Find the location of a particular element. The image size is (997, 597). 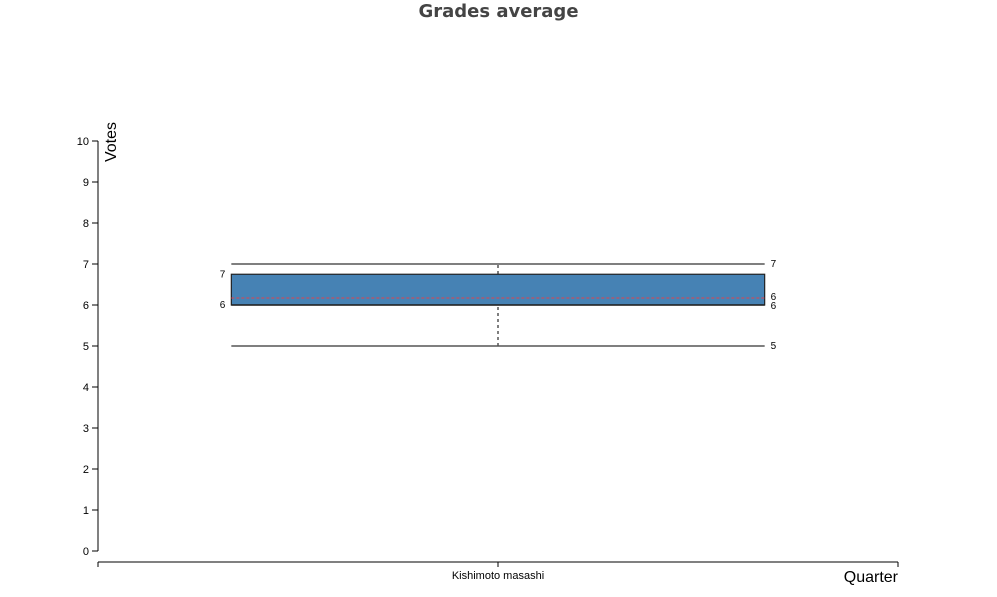

y-axis-title: Votes is located at coordinates (111, 142).